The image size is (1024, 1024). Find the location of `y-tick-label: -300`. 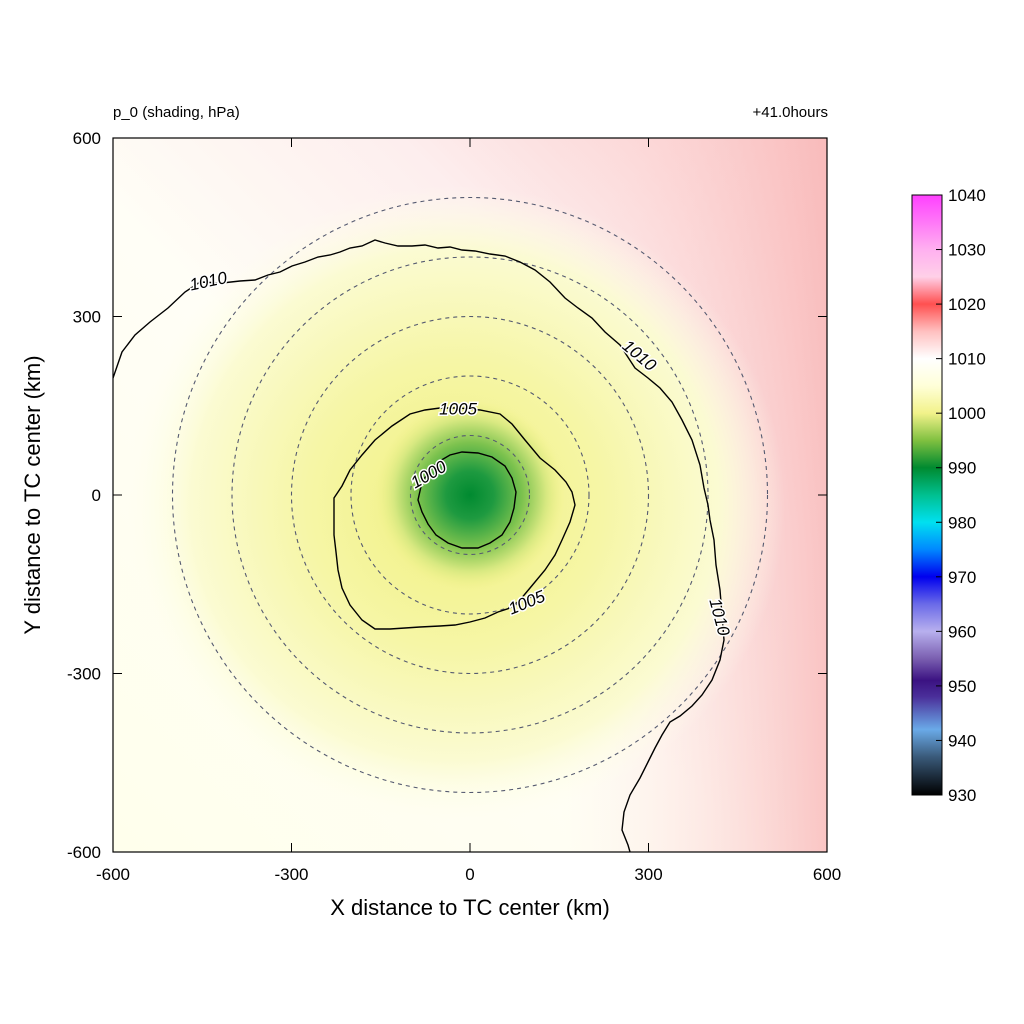

y-tick-label: -300 is located at coordinates (84, 674).